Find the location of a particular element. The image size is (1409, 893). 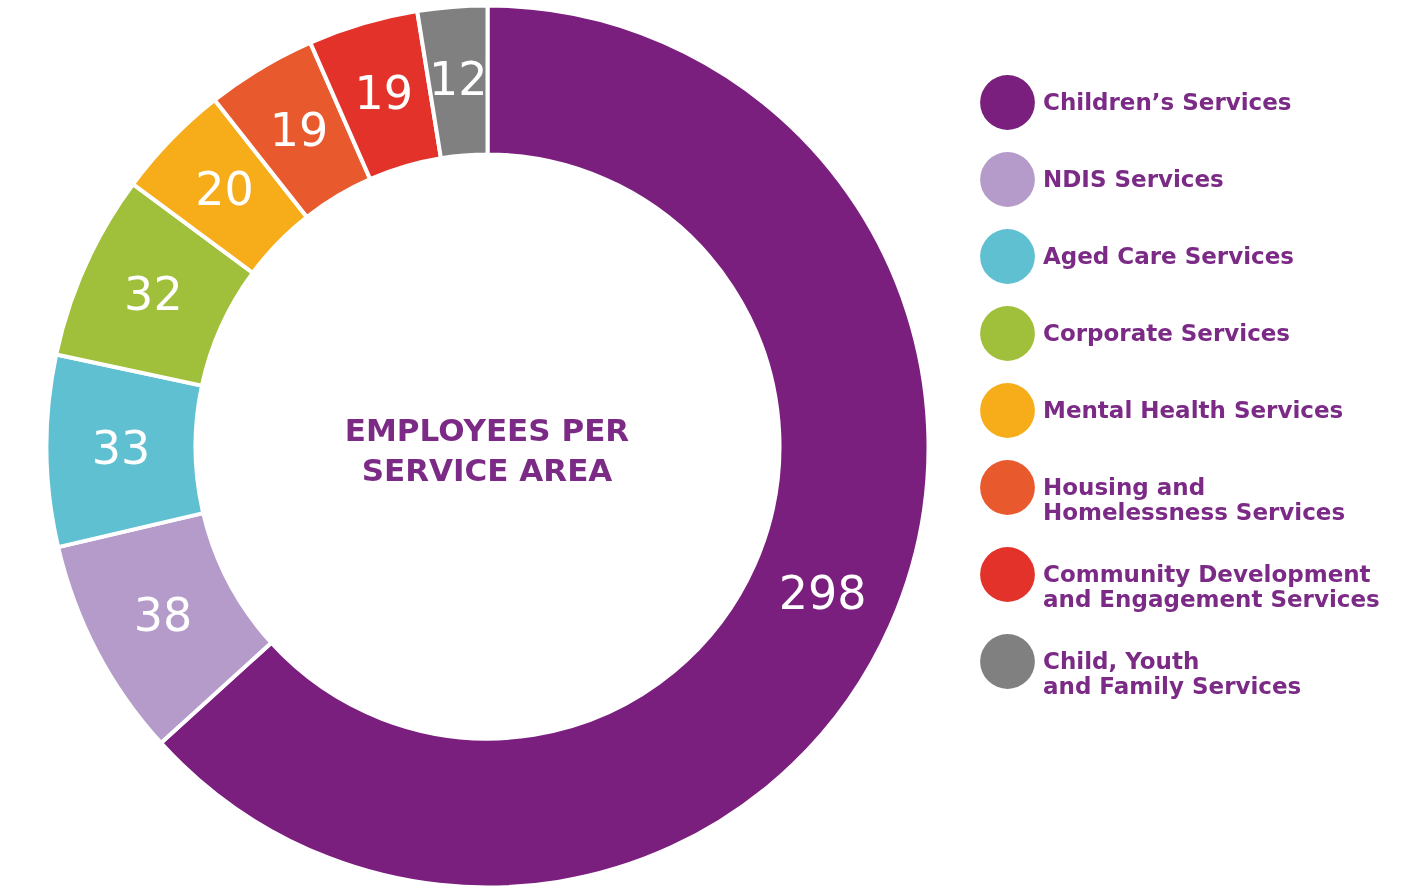

data-label: 20 is located at coordinates (224, 189).